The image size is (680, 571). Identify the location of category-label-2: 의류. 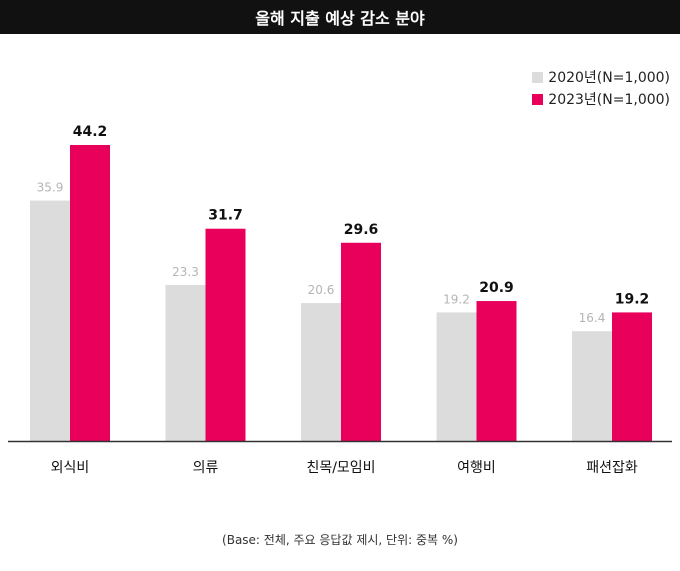
(206, 468).